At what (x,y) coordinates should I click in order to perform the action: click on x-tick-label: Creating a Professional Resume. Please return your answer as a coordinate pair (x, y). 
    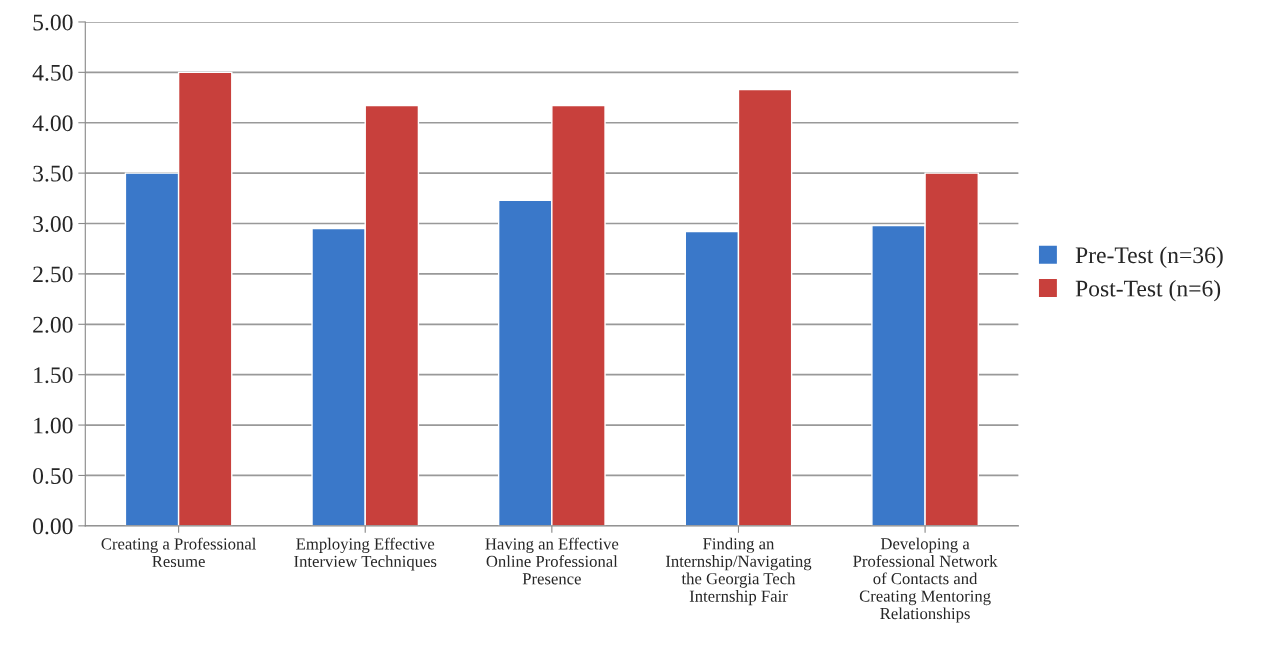
    Looking at the image, I should click on (179, 552).